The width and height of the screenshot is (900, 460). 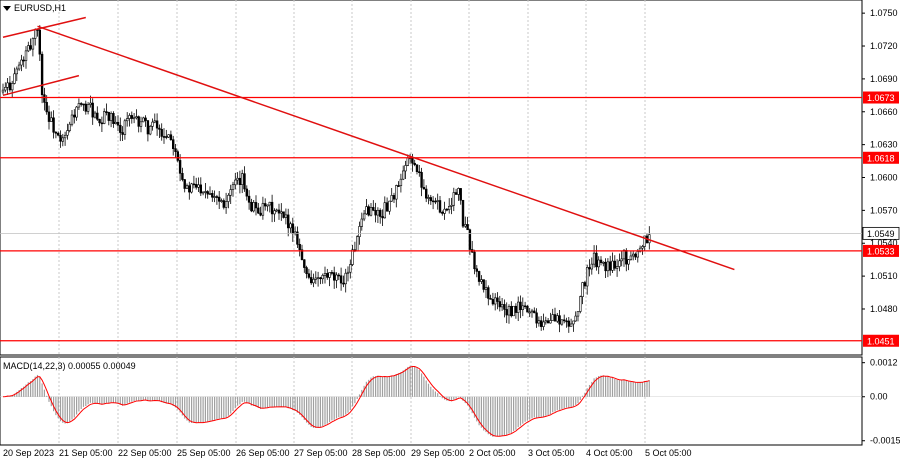 I want to click on y-axis-tick-label: 1.0600, so click(x=884, y=178).